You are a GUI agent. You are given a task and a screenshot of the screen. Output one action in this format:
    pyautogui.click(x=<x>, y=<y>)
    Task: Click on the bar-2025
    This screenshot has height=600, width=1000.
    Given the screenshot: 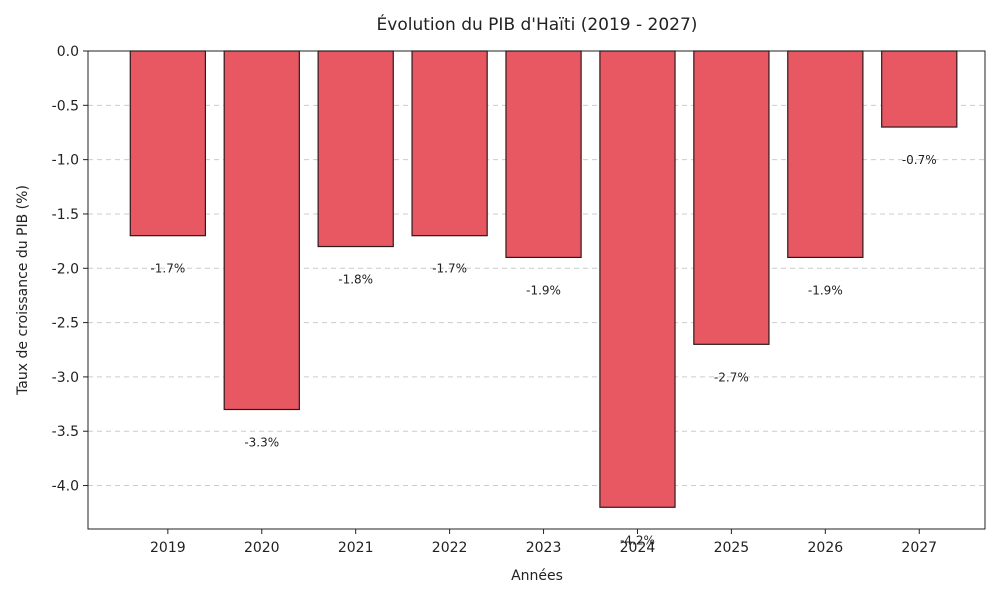 What is the action you would take?
    pyautogui.click(x=731, y=197)
    